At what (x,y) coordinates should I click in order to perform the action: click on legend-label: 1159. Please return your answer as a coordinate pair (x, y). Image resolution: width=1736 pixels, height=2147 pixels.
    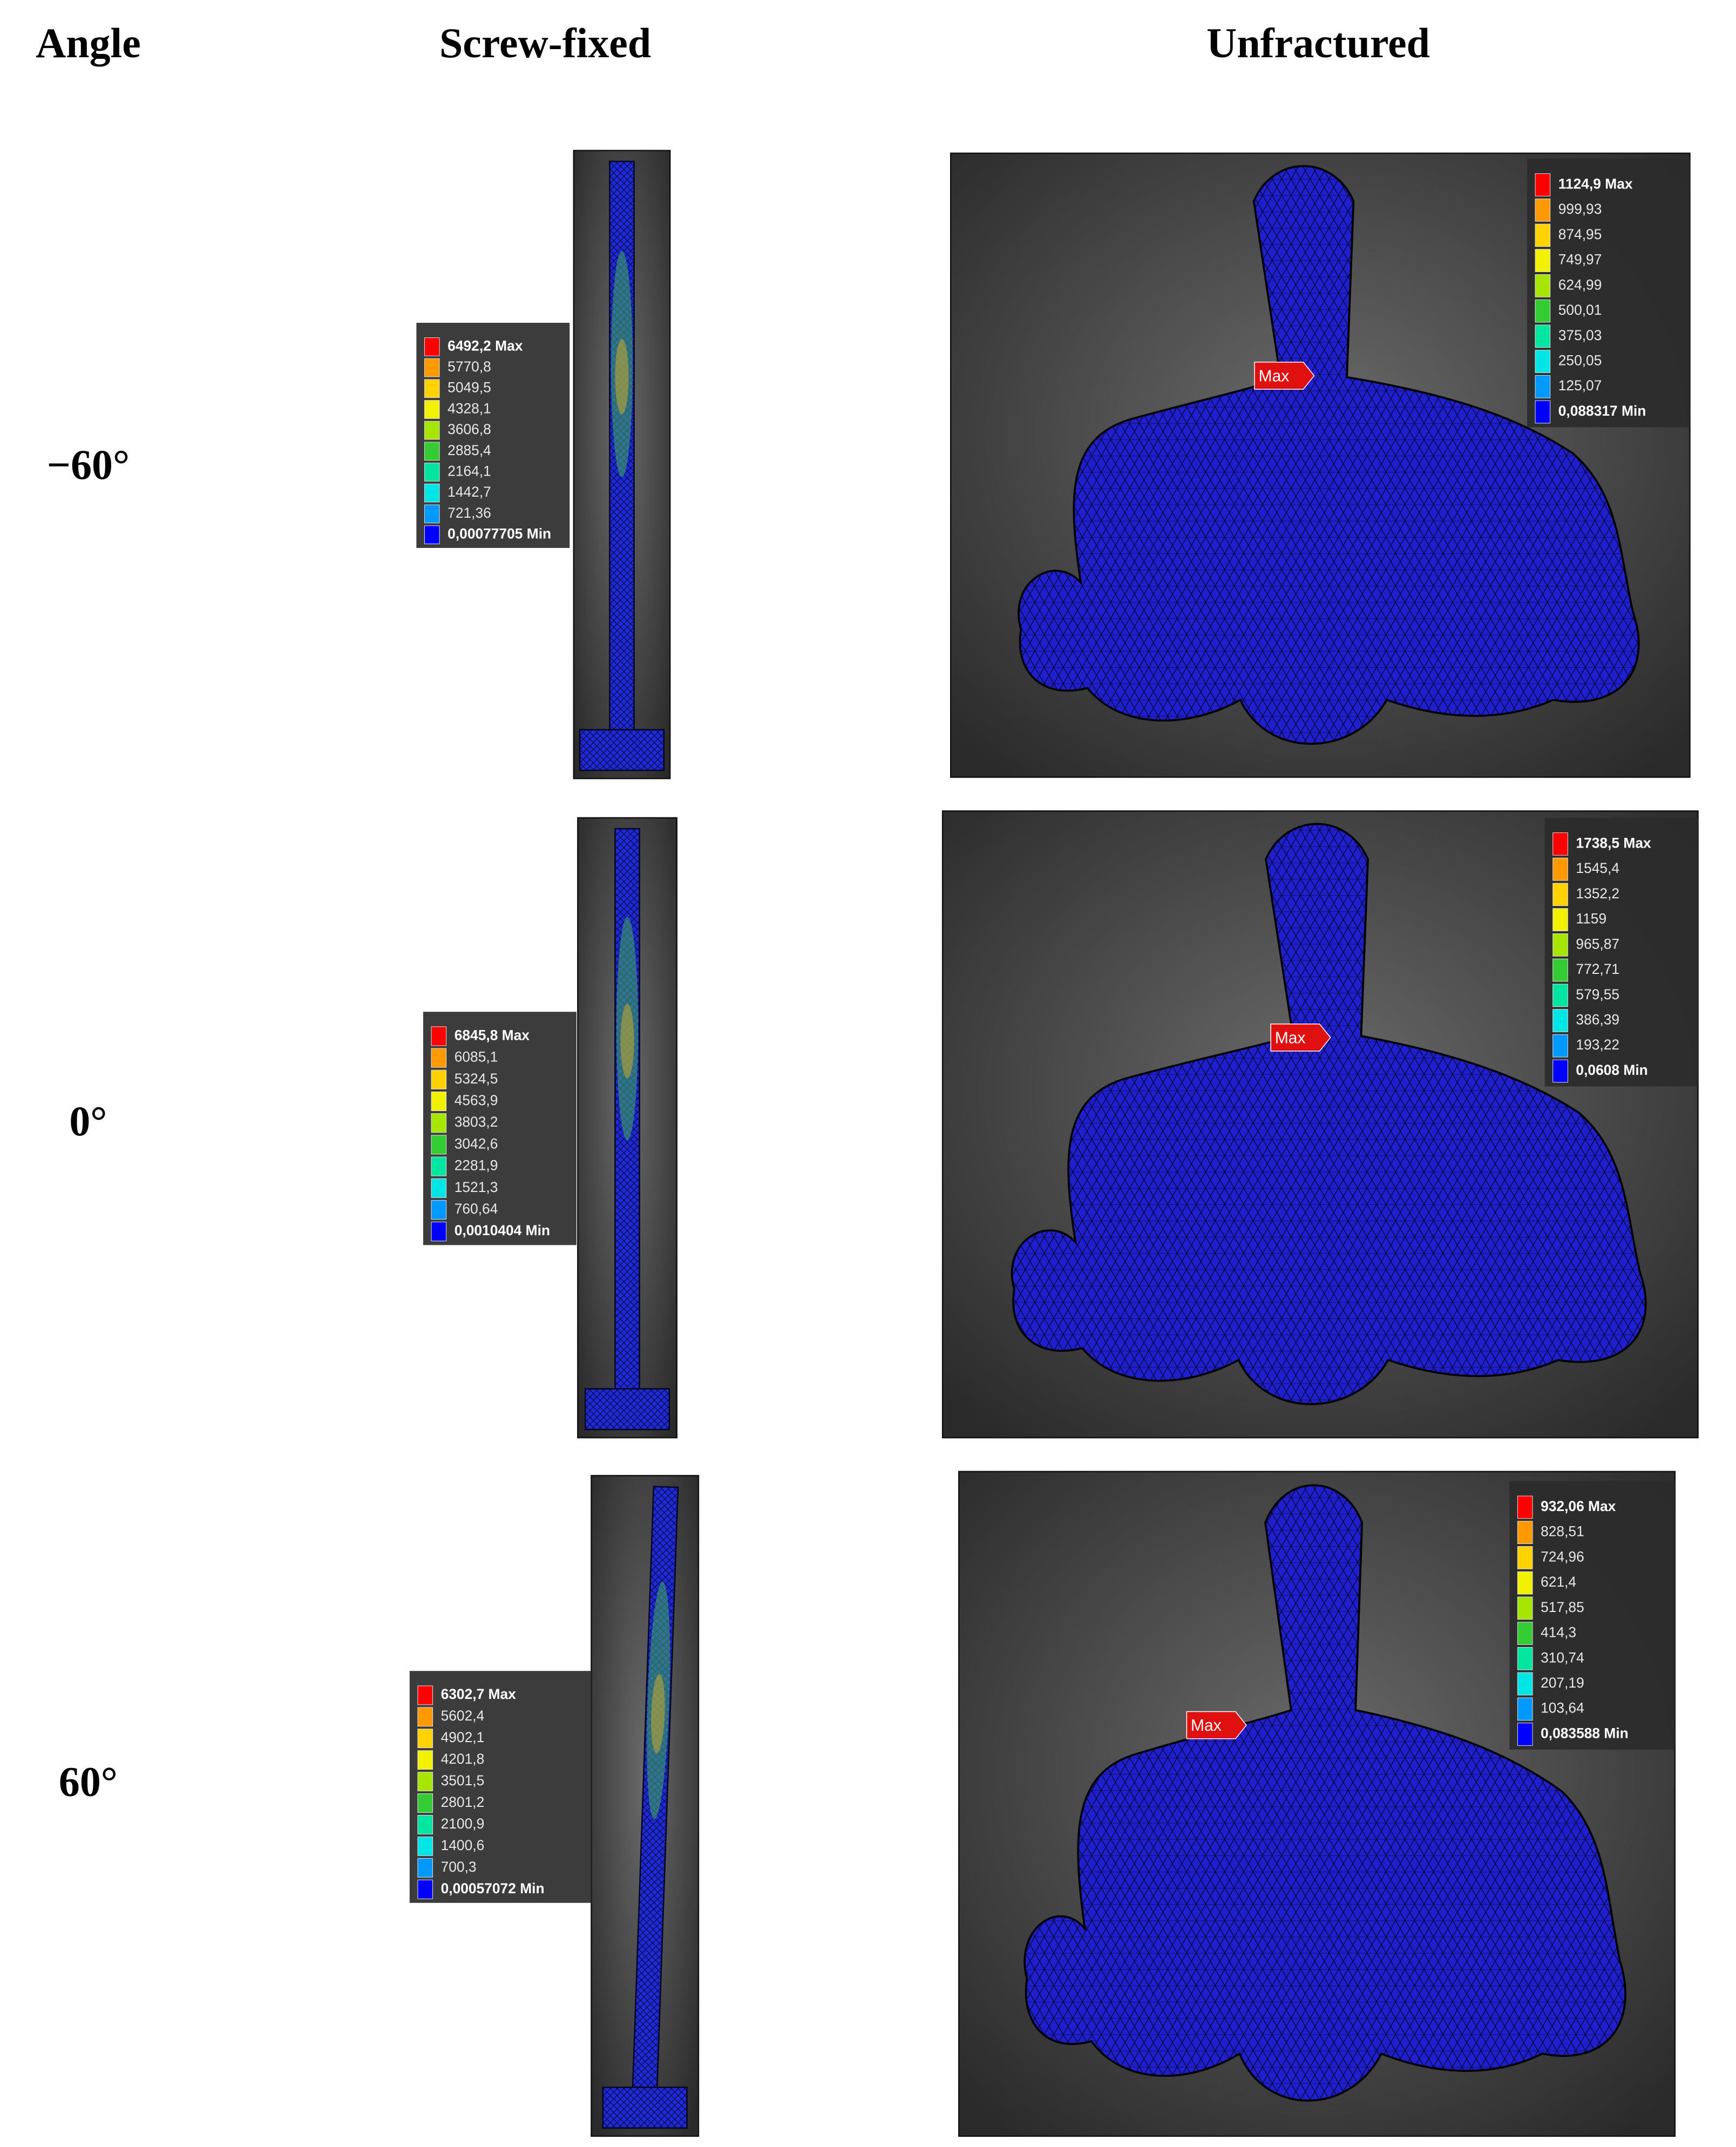
    Looking at the image, I should click on (1591, 919).